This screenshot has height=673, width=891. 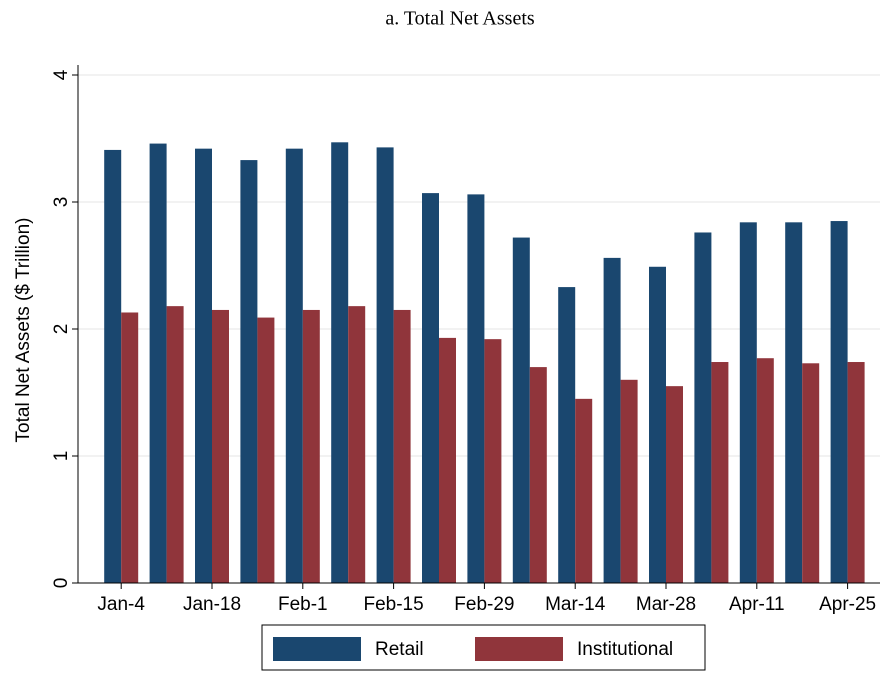 I want to click on chart-title: a. Total Net Assets, so click(x=460, y=19).